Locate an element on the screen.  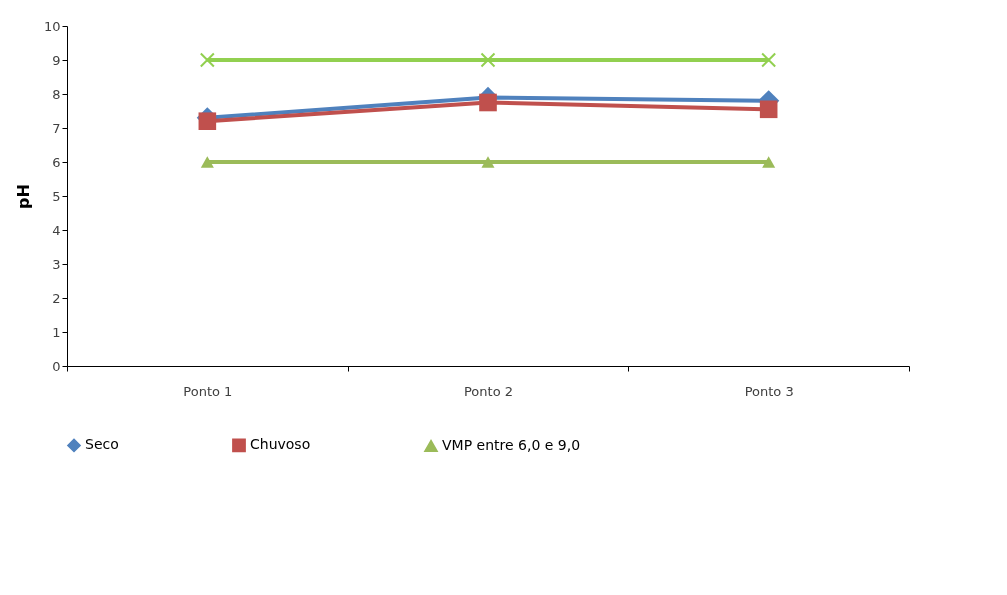
y-axis-title: pH is located at coordinates (23, 196).